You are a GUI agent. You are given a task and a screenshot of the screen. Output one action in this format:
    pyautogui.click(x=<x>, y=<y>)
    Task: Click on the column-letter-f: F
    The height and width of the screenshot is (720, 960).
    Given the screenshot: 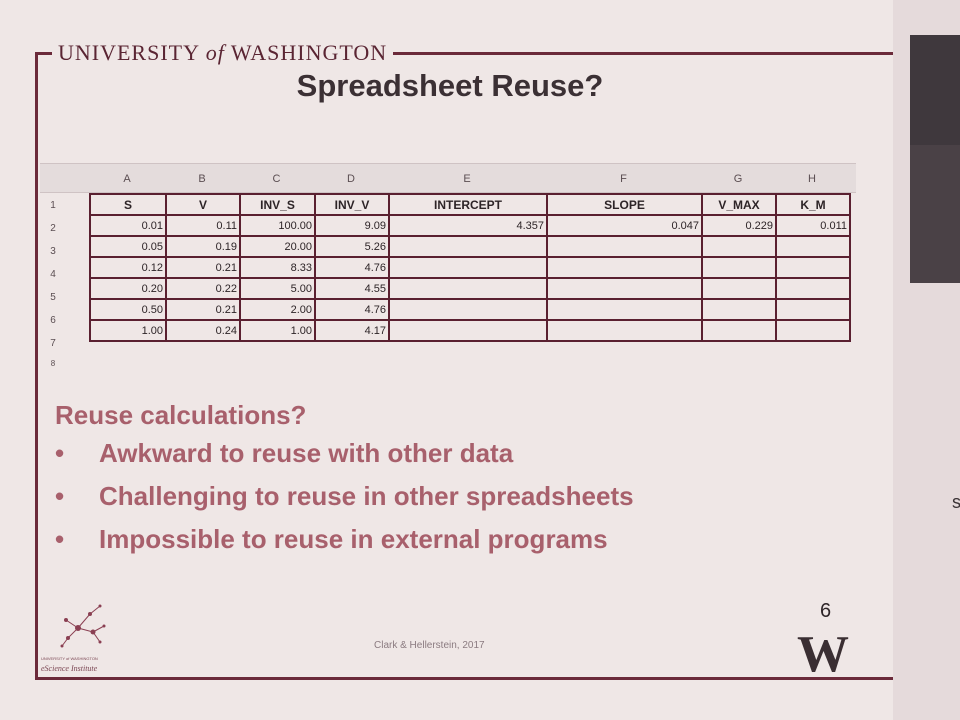 What is the action you would take?
    pyautogui.click(x=623, y=179)
    